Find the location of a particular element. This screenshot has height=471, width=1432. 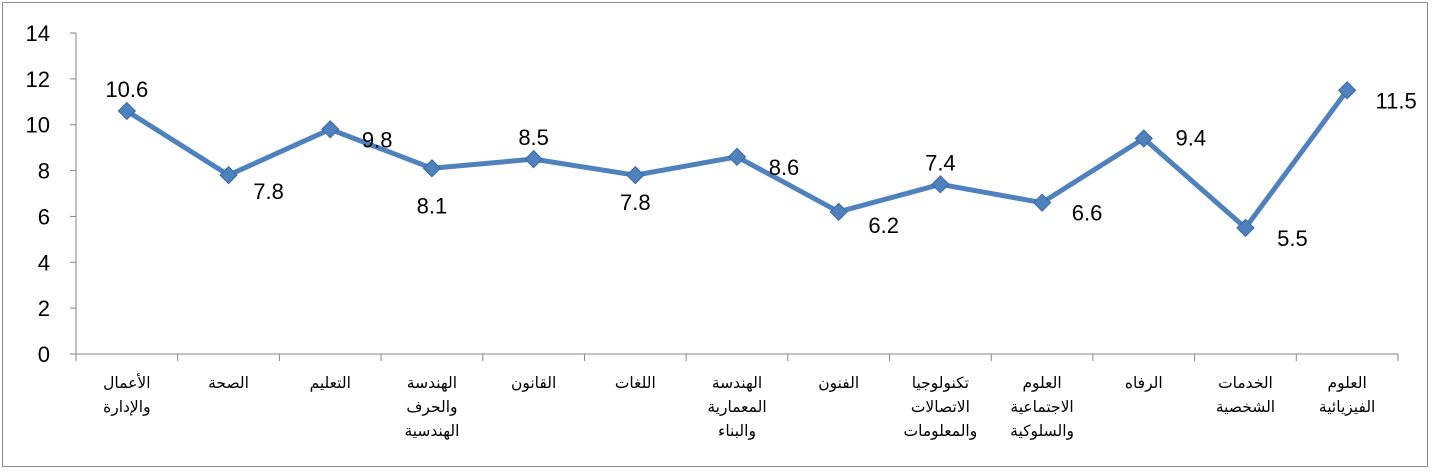

data-label: 8.5 is located at coordinates (533, 137).